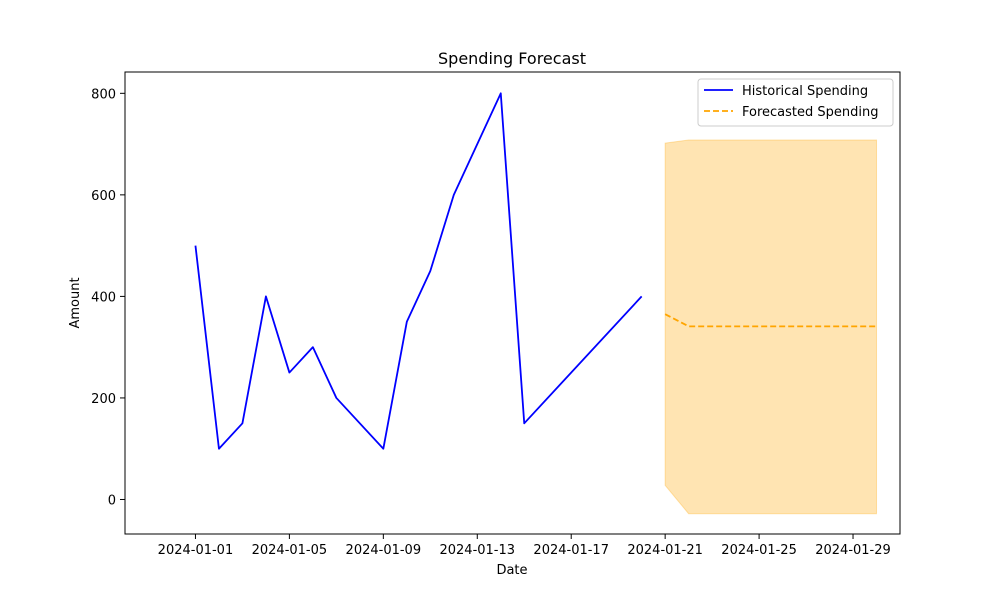 The image size is (1000, 600). I want to click on y-tick-label: 0, so click(112, 500).